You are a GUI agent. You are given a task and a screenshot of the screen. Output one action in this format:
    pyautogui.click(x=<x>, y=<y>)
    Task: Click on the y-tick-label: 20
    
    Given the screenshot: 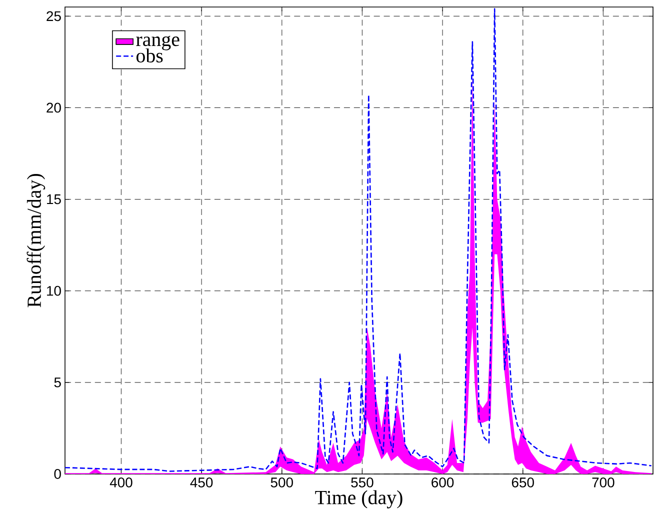 What is the action you would take?
    pyautogui.click(x=53, y=107)
    